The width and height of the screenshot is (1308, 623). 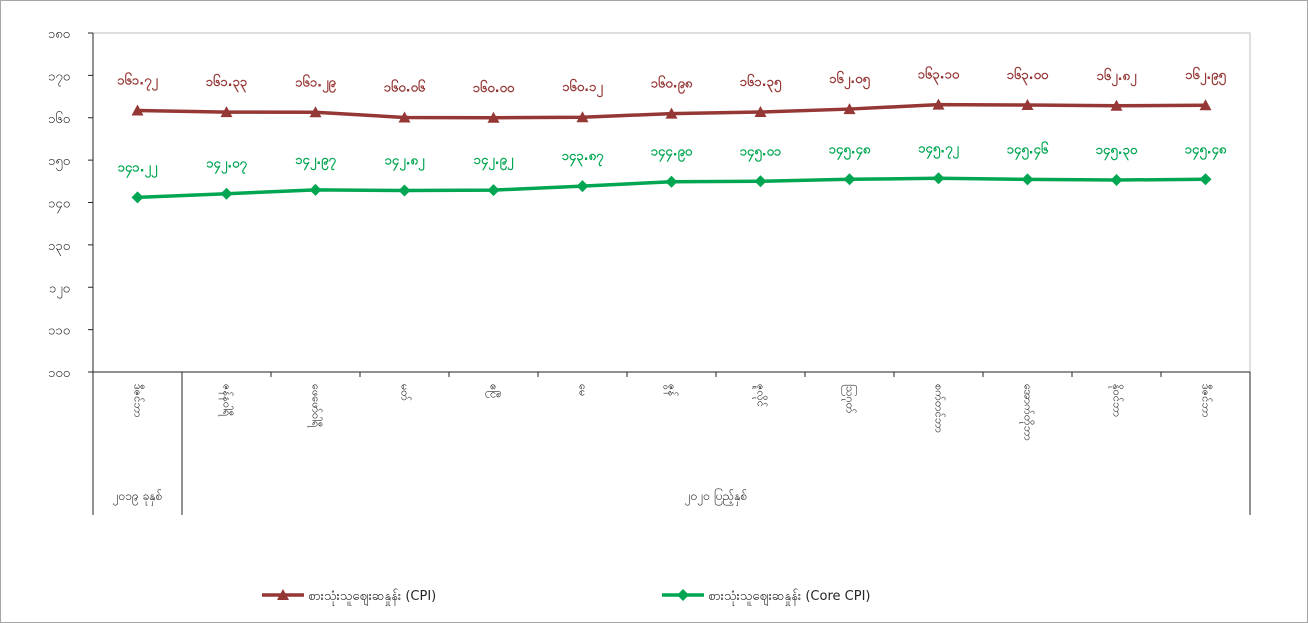 I want to click on x-tick-label: နိုဝင်ဘာ, so click(x=1116, y=400).